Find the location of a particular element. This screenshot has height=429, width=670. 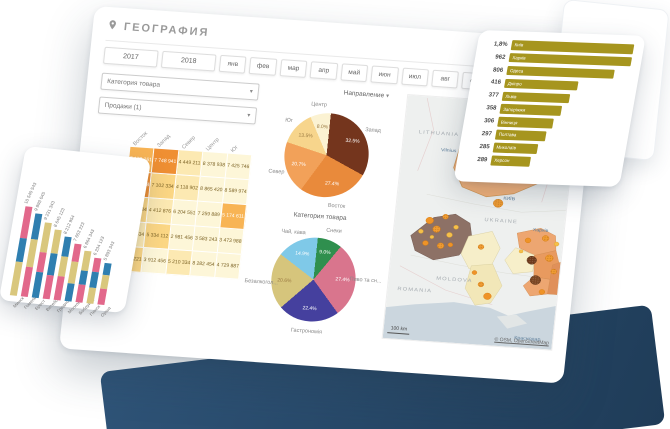

heatmap-col-Запад: Запад is located at coordinates (164, 141).